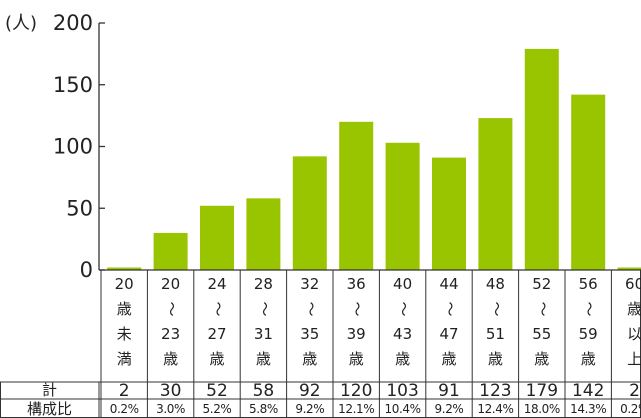 This screenshot has width=641, height=418. I want to click on x-category-label: 51, so click(495, 334).